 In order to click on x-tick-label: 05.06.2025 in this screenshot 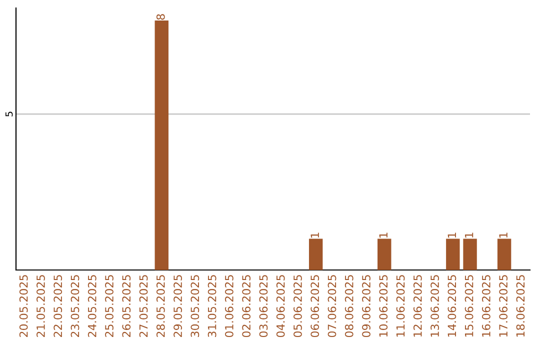, I will do `click(298, 306)`.